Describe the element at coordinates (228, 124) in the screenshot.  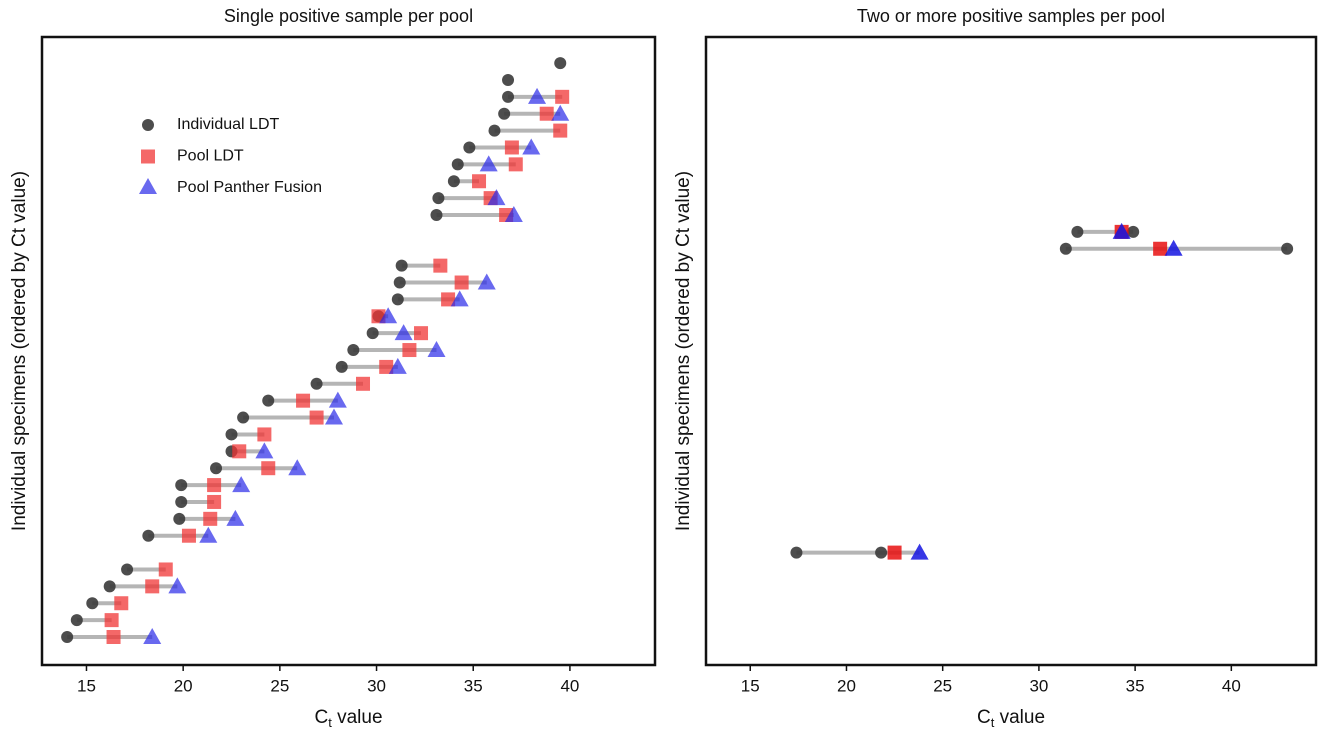
I see `legend-label: Individual LDT` at that location.